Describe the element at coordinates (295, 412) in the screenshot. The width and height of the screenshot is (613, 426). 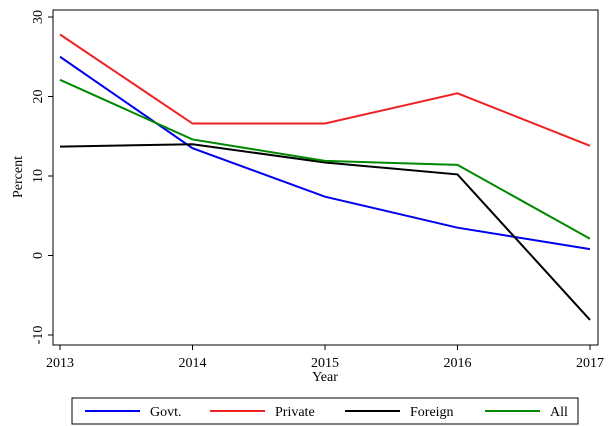
I see `legend-label: Private` at that location.